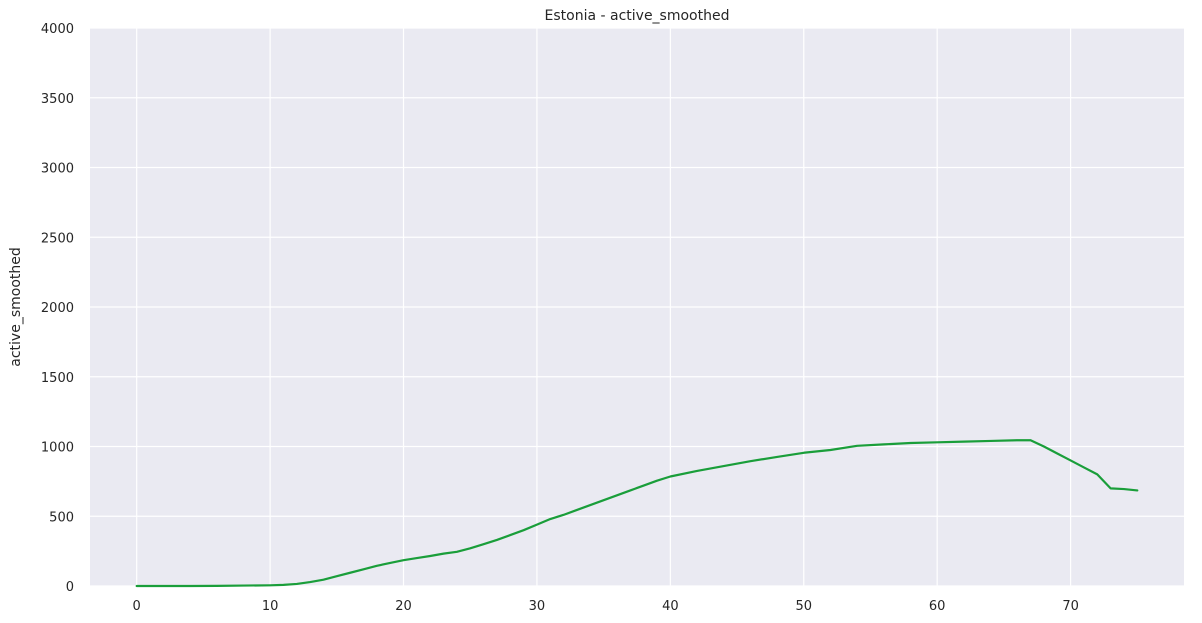  What do you see at coordinates (57, 29) in the screenshot?
I see `y-tick-label: 4000` at bounding box center [57, 29].